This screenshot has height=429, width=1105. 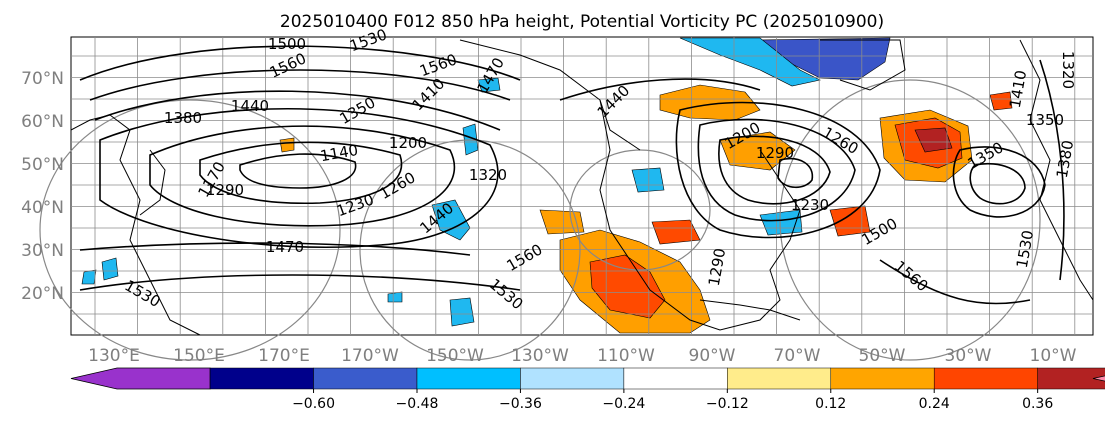 What do you see at coordinates (395, 297) in the screenshot?
I see `shade-cyan-south2` at bounding box center [395, 297].